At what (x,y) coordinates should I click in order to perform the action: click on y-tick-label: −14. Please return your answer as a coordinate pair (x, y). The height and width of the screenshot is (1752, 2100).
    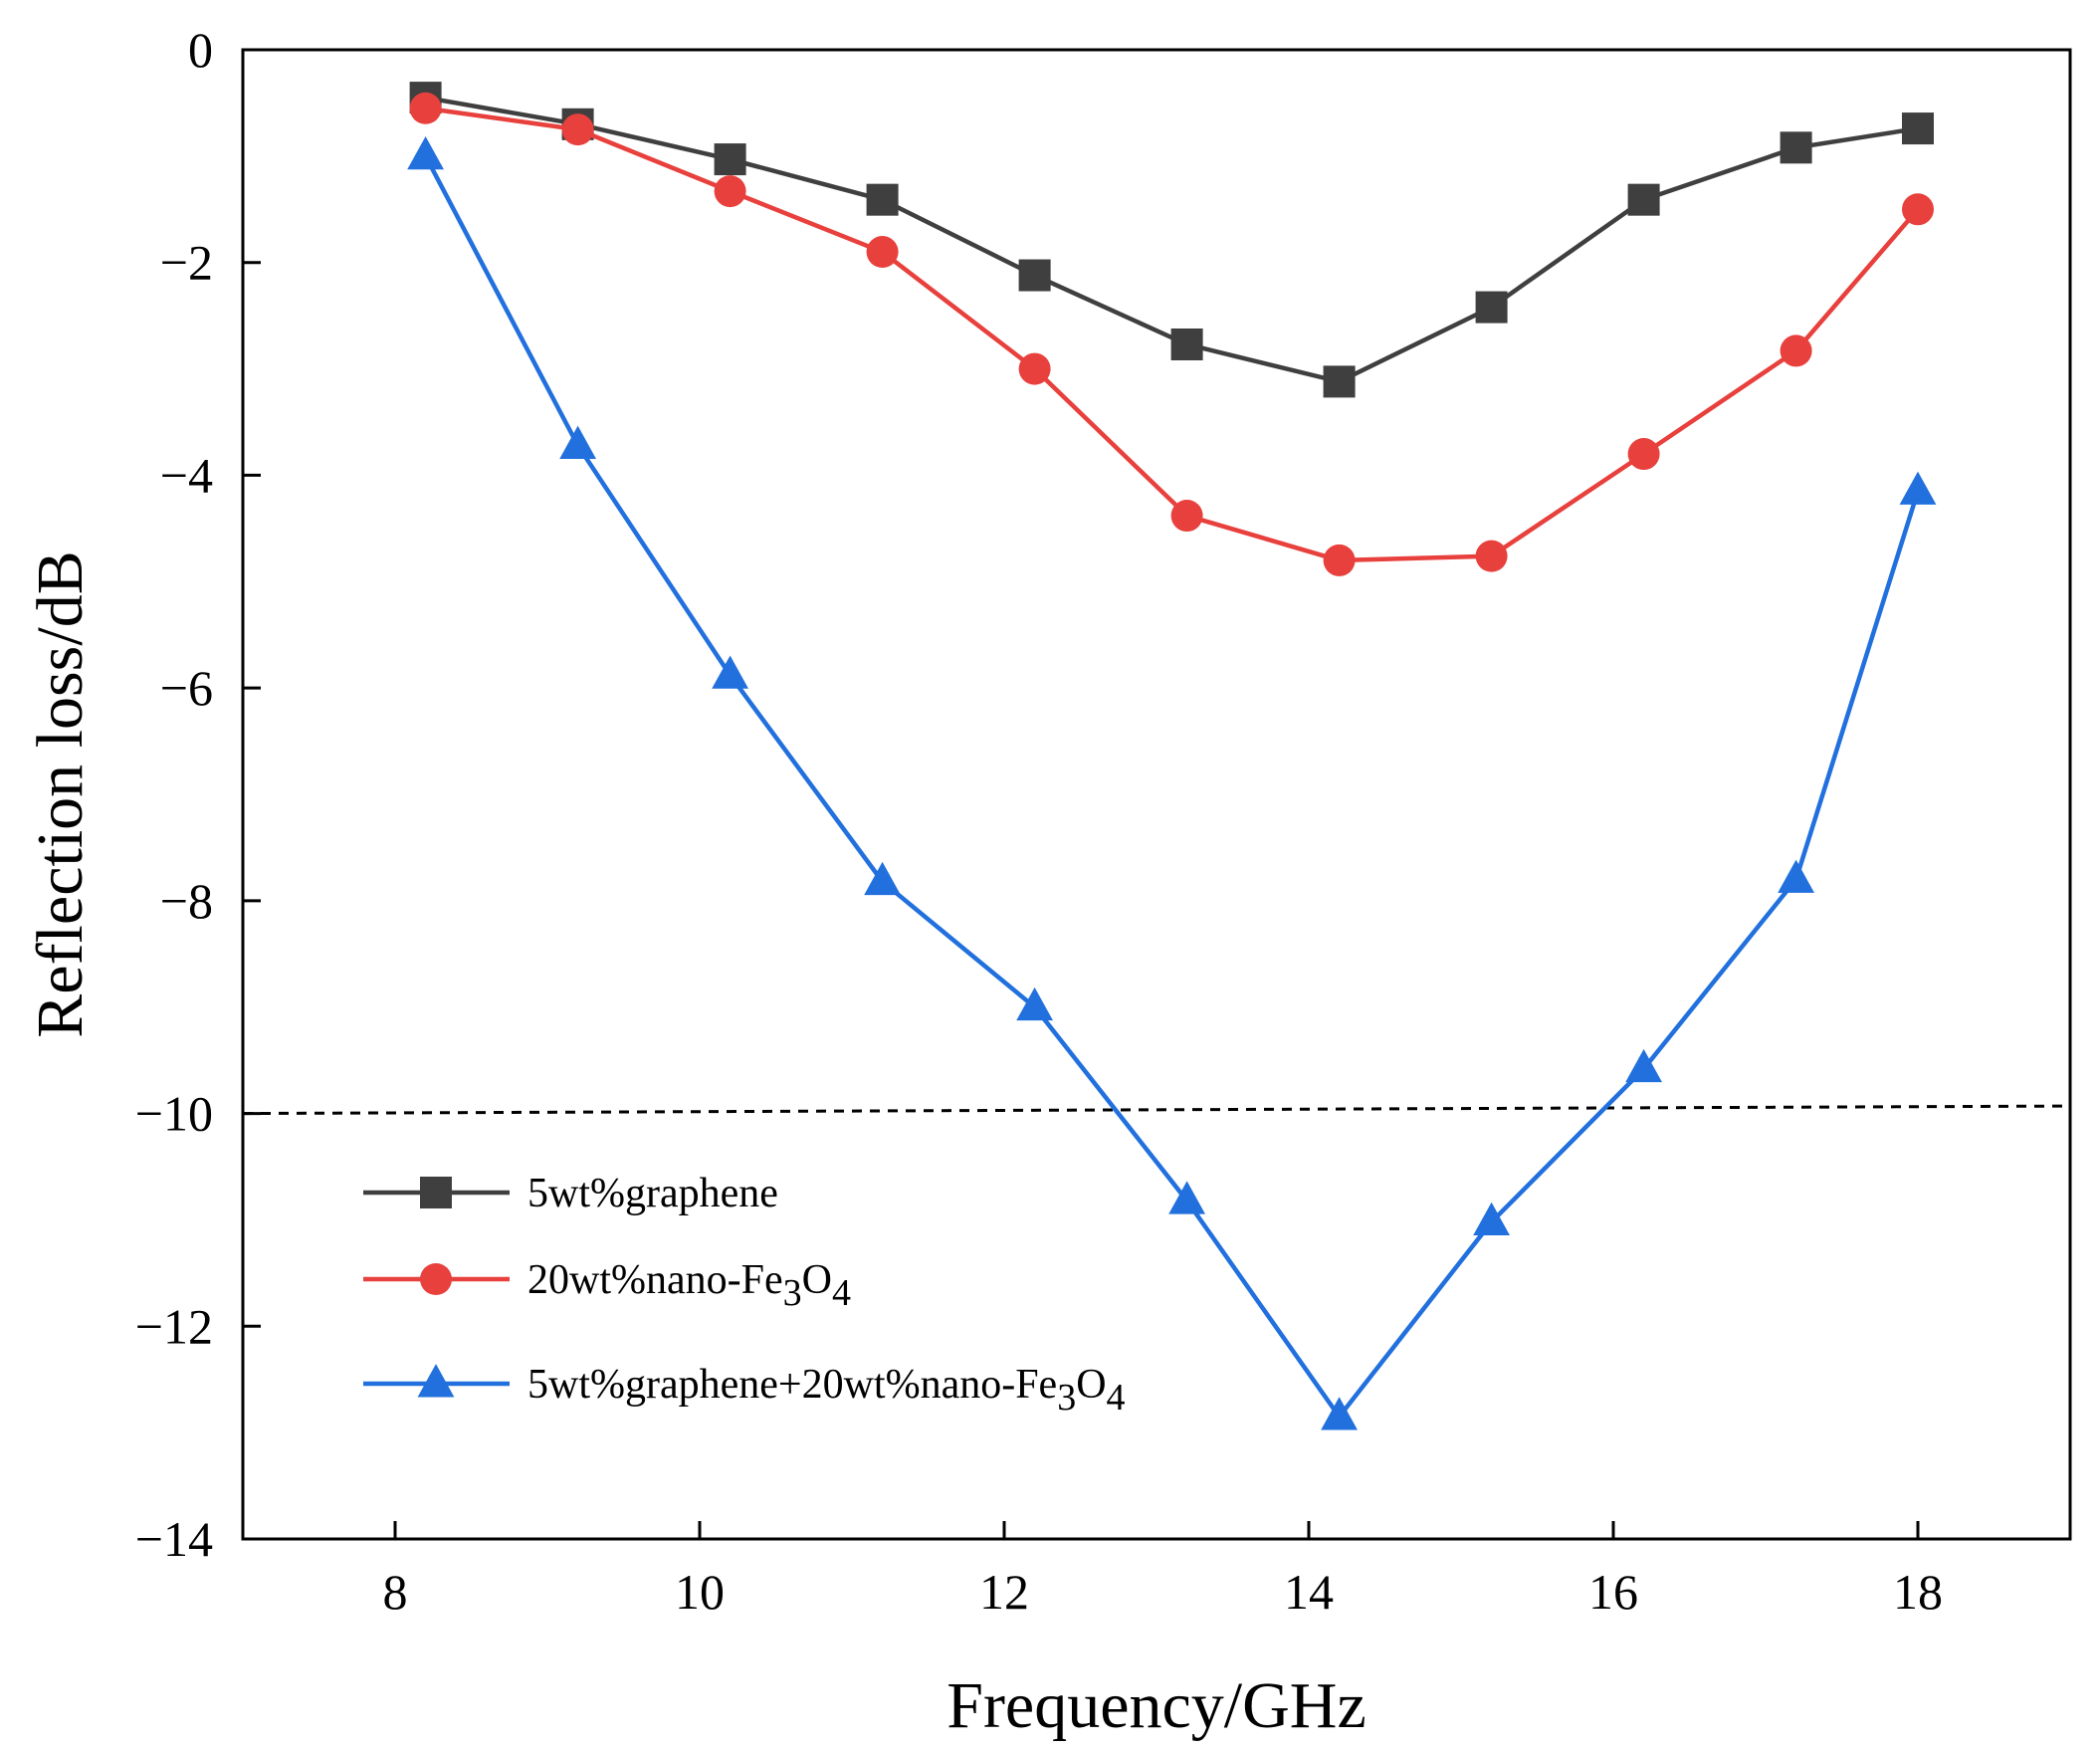
    Looking at the image, I should click on (174, 1539).